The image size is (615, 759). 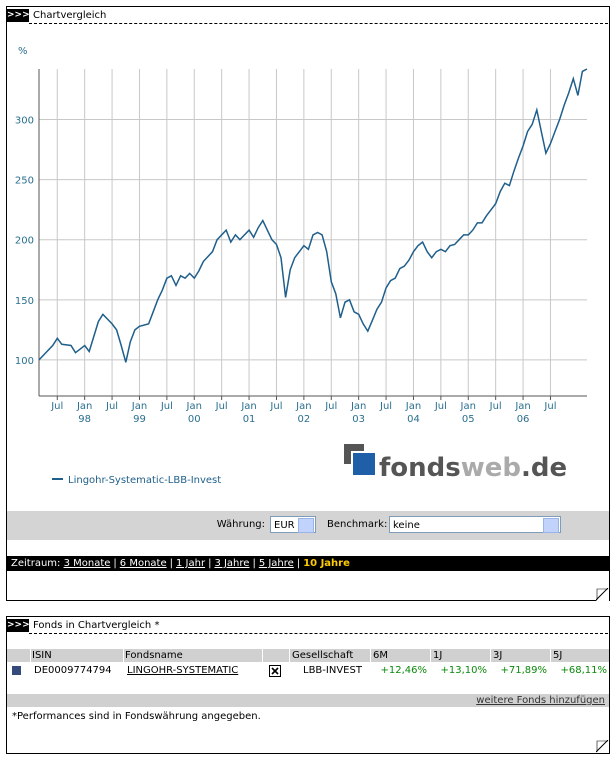 What do you see at coordinates (87, 563) in the screenshot?
I see `period-option: 3 Monate` at bounding box center [87, 563].